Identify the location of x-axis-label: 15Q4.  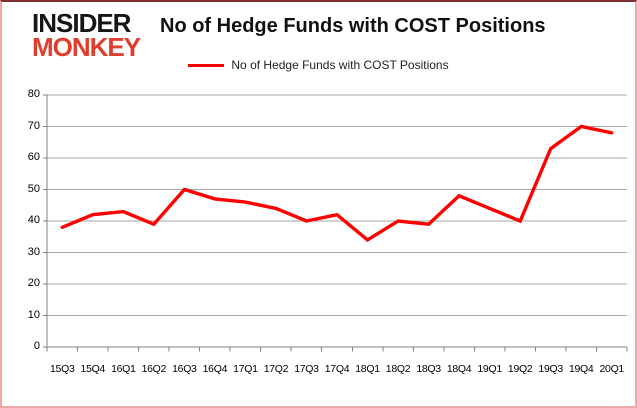
(93, 369).